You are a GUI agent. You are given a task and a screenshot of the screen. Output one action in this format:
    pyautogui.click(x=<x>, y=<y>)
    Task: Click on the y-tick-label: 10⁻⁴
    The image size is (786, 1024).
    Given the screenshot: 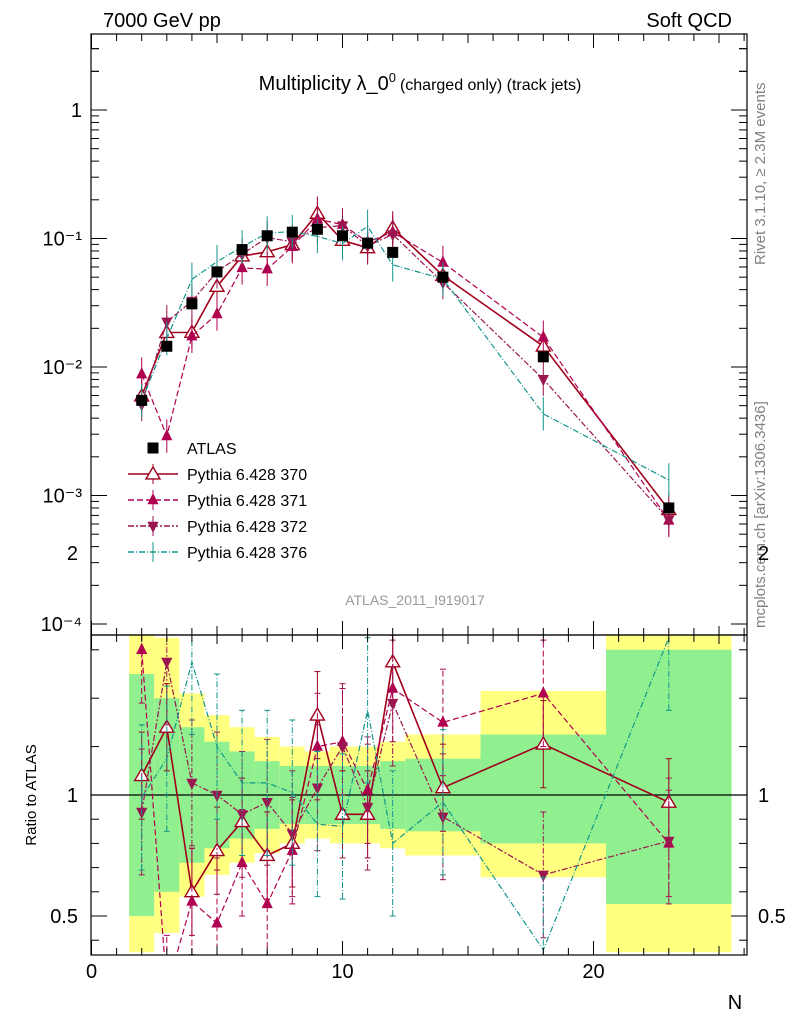 What is the action you would take?
    pyautogui.click(x=61, y=625)
    